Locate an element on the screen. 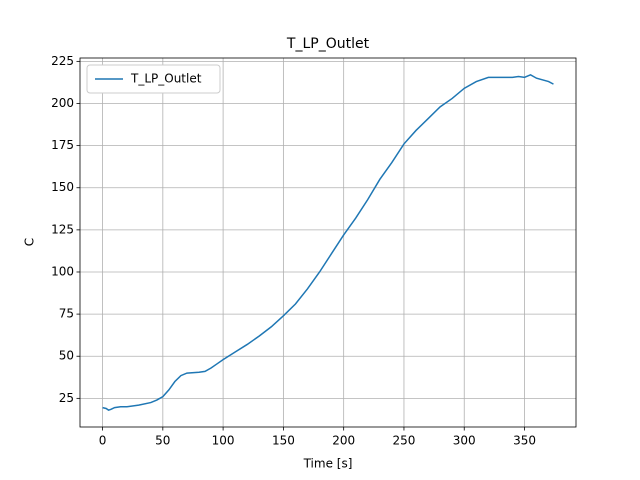 Image resolution: width=640 pixels, height=480 pixels. y-tick-label: 175 is located at coordinates (62, 145).